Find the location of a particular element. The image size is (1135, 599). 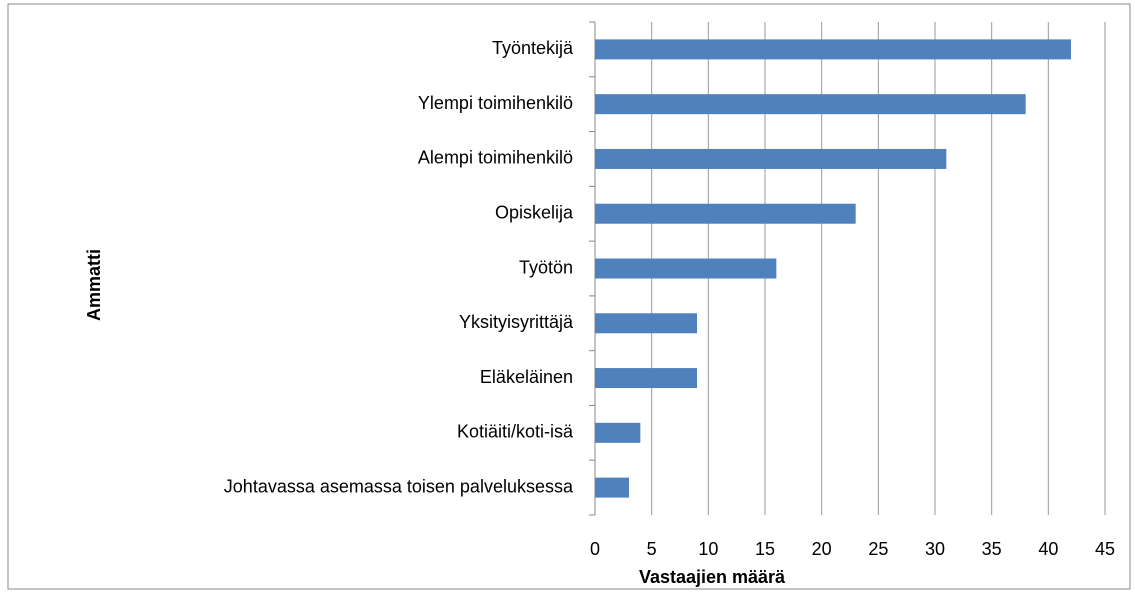

y-tick-label: Johtavassa asemassa toisen palveluksessa is located at coordinates (399, 486).